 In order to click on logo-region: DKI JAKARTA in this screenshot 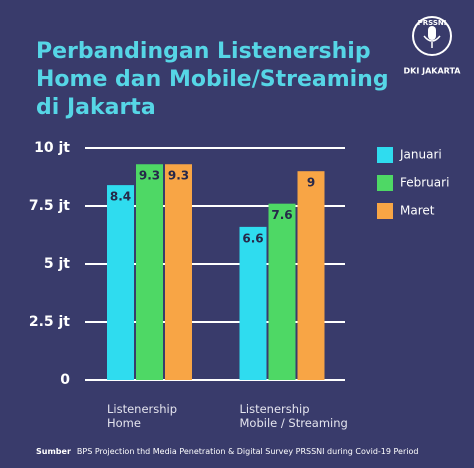, I will do `click(433, 71)`.